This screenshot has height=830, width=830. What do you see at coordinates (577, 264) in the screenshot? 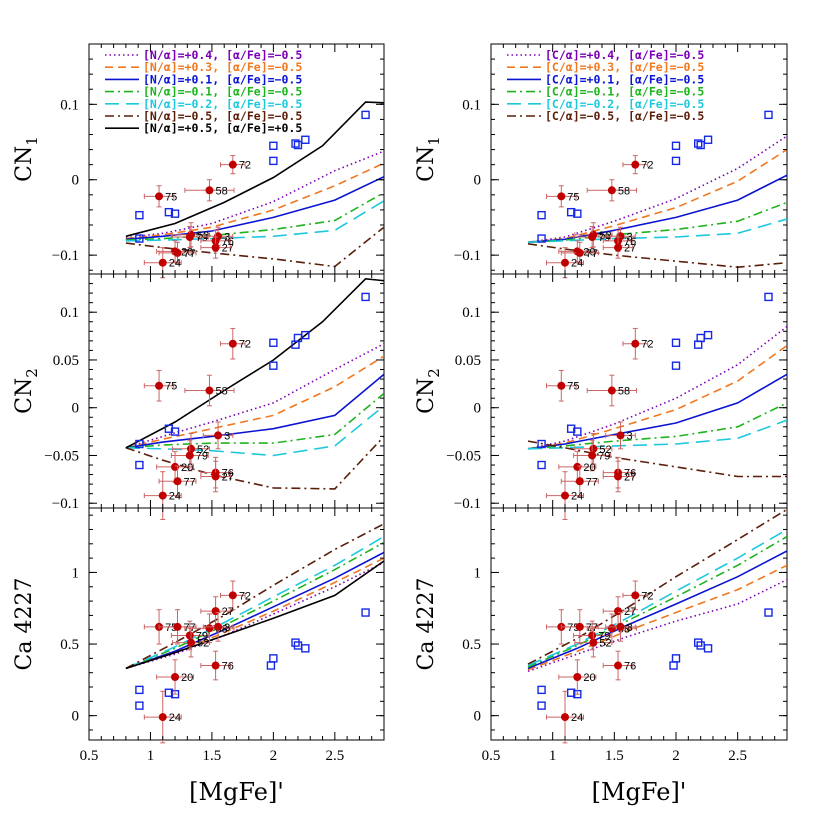
I see `point-label-right-CN1-24: 24` at bounding box center [577, 264].